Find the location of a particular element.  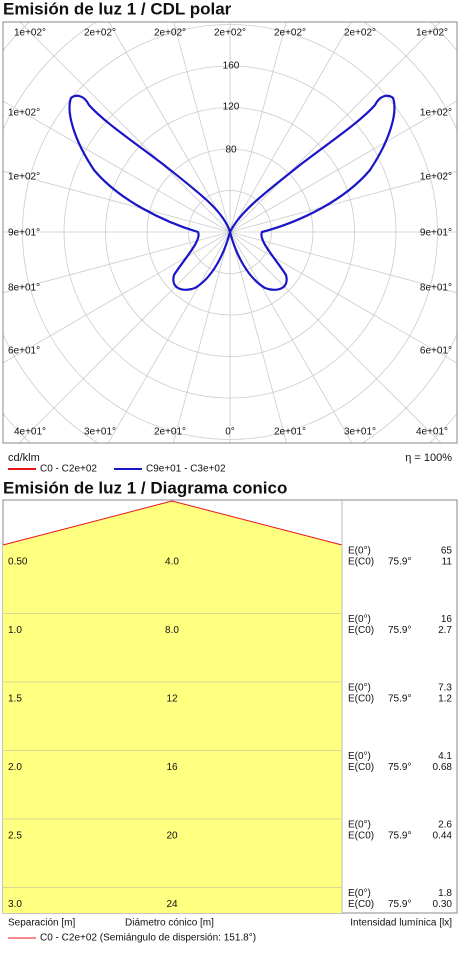

polar-curve is located at coordinates (232, 192).